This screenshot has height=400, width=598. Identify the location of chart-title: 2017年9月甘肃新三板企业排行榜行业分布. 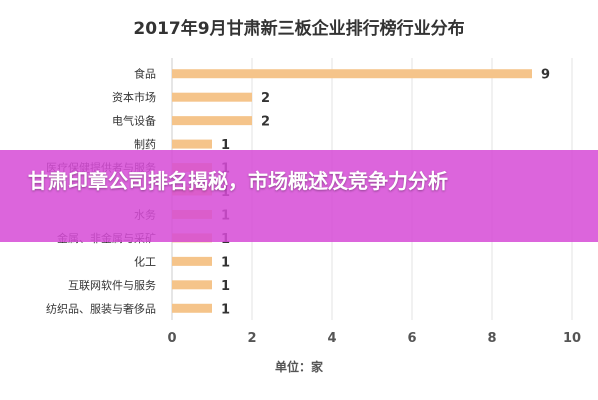
(299, 29).